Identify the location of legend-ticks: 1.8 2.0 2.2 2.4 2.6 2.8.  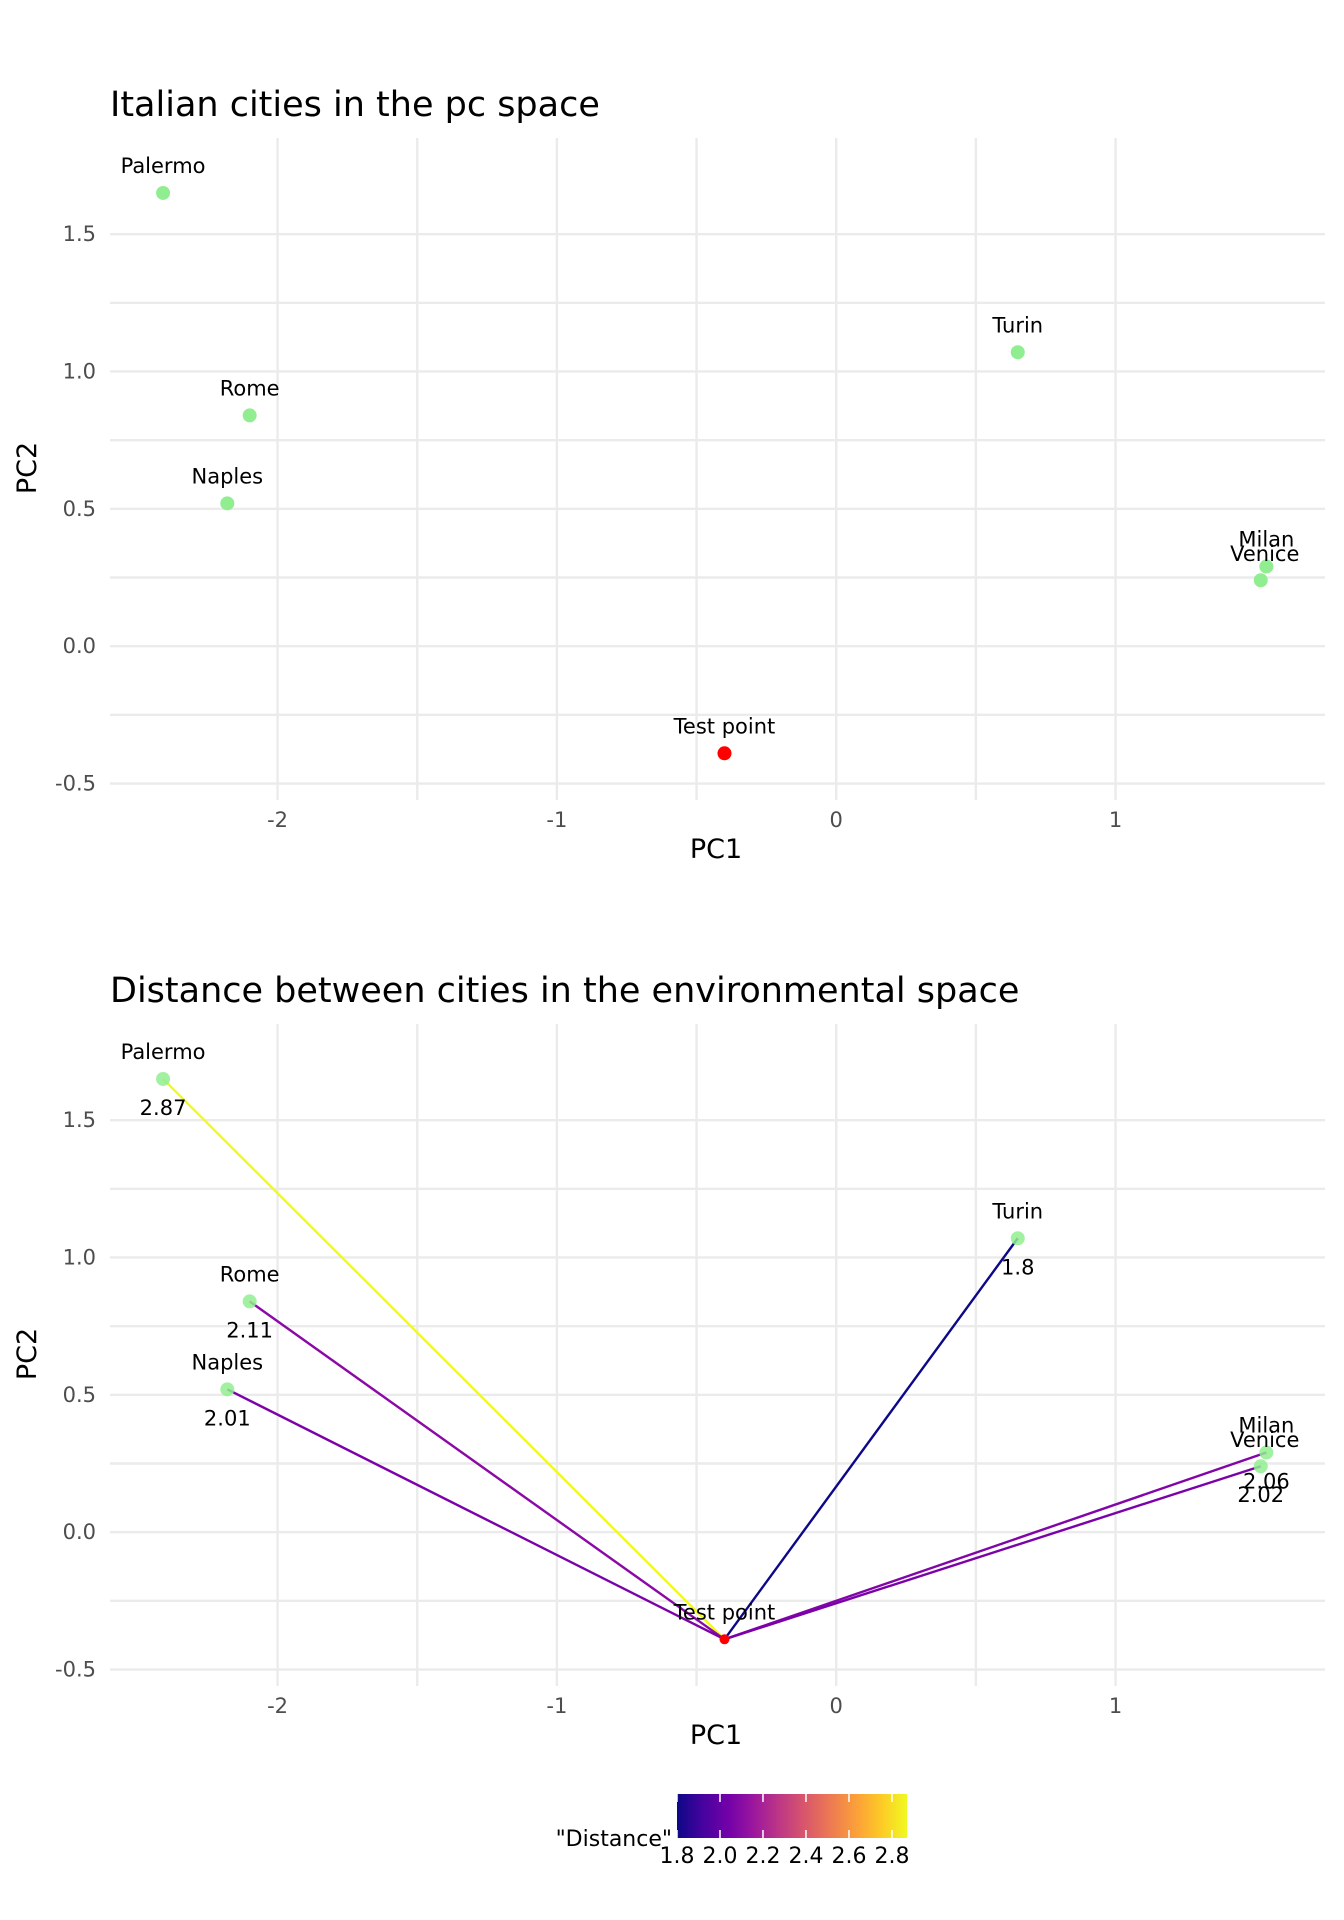
(784, 1831).